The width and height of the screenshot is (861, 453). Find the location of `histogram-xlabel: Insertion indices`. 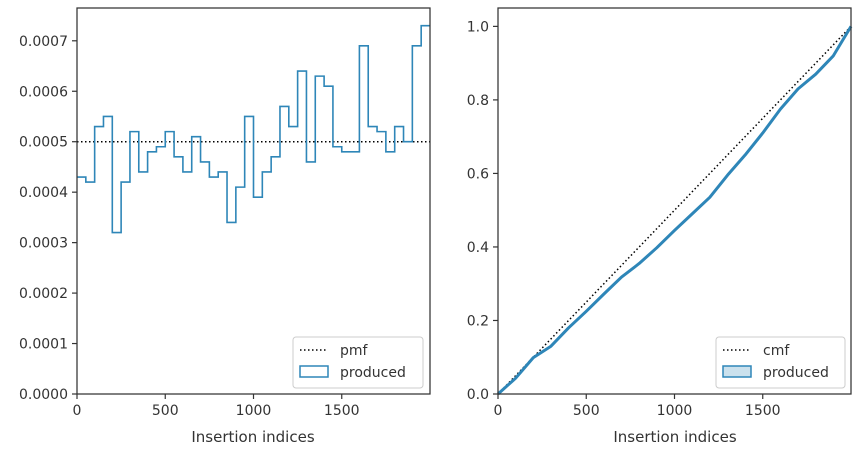

histogram-xlabel: Insertion indices is located at coordinates (252, 437).